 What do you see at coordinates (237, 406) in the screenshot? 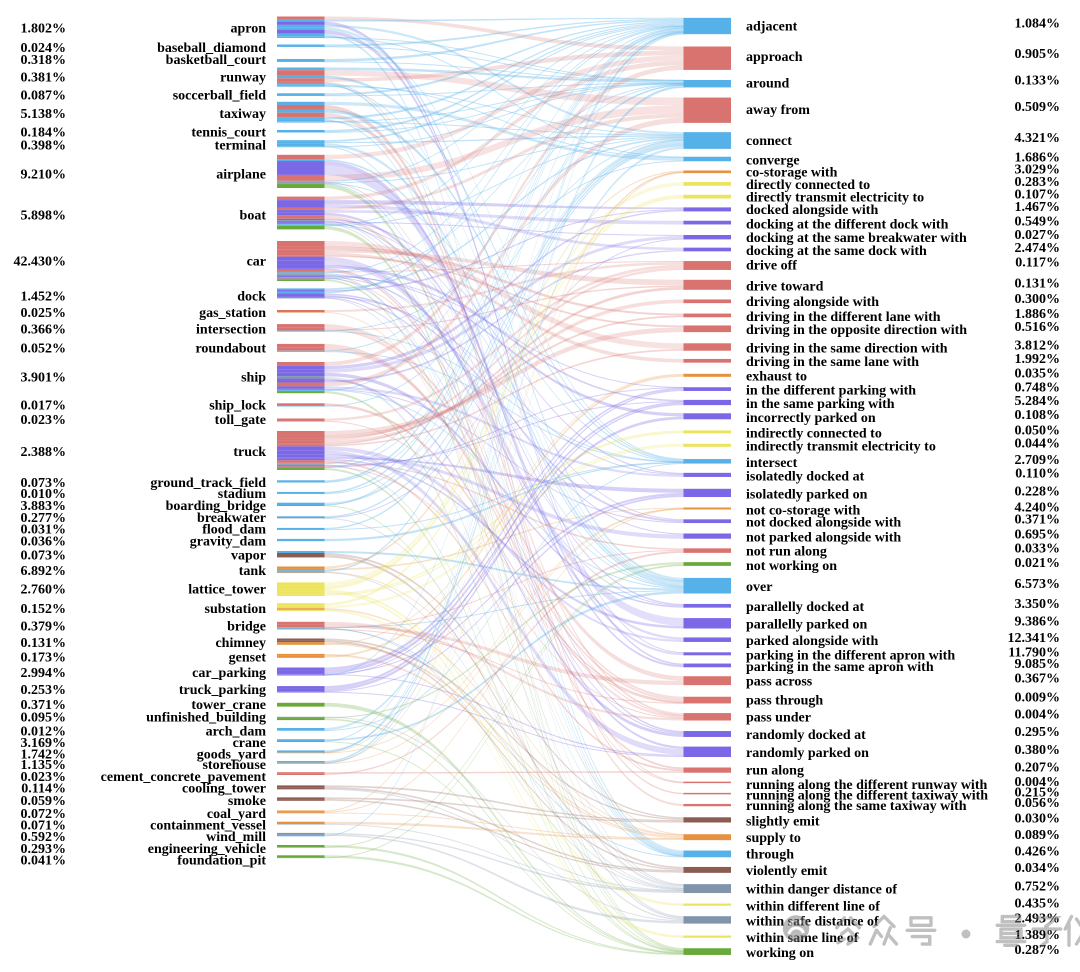
I see `svg-text: ship_lock` at bounding box center [237, 406].